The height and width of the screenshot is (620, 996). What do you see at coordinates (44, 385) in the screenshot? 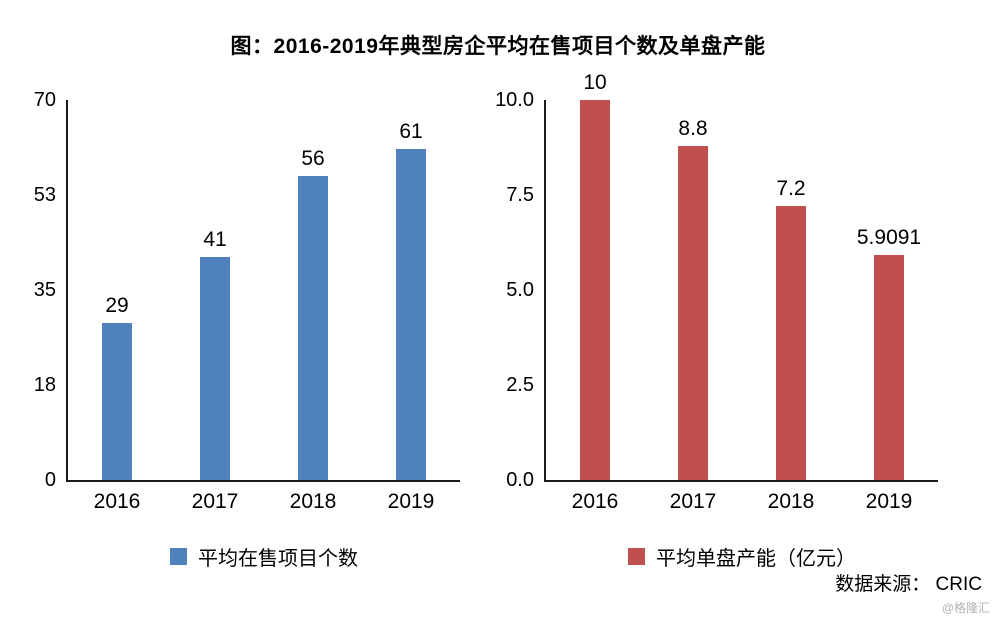
I see `y-tick-label: 18` at bounding box center [44, 385].